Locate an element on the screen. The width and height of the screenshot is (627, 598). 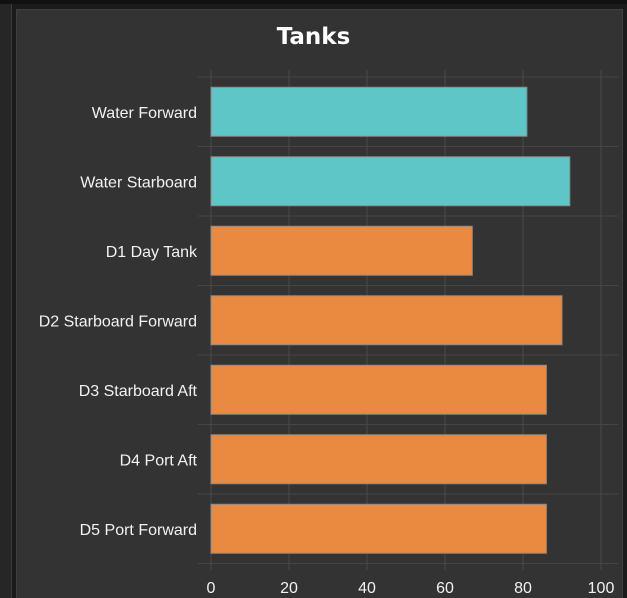
x-tick-label: 0 is located at coordinates (211, 588).